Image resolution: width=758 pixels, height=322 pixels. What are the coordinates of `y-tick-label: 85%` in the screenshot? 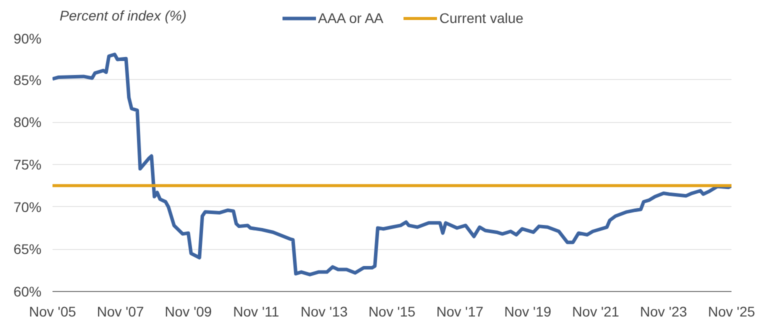 It's located at (27, 80).